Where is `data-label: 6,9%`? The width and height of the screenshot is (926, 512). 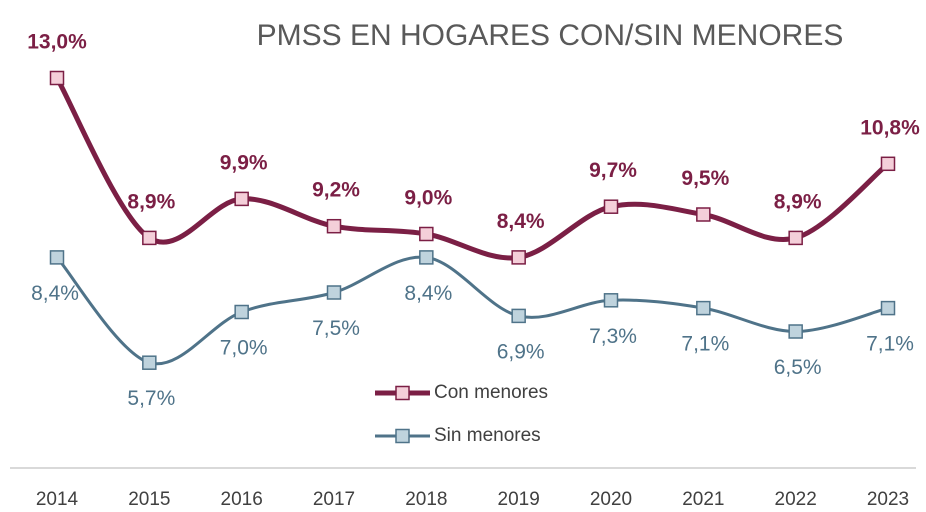
data-label: 6,9% is located at coordinates (521, 351).